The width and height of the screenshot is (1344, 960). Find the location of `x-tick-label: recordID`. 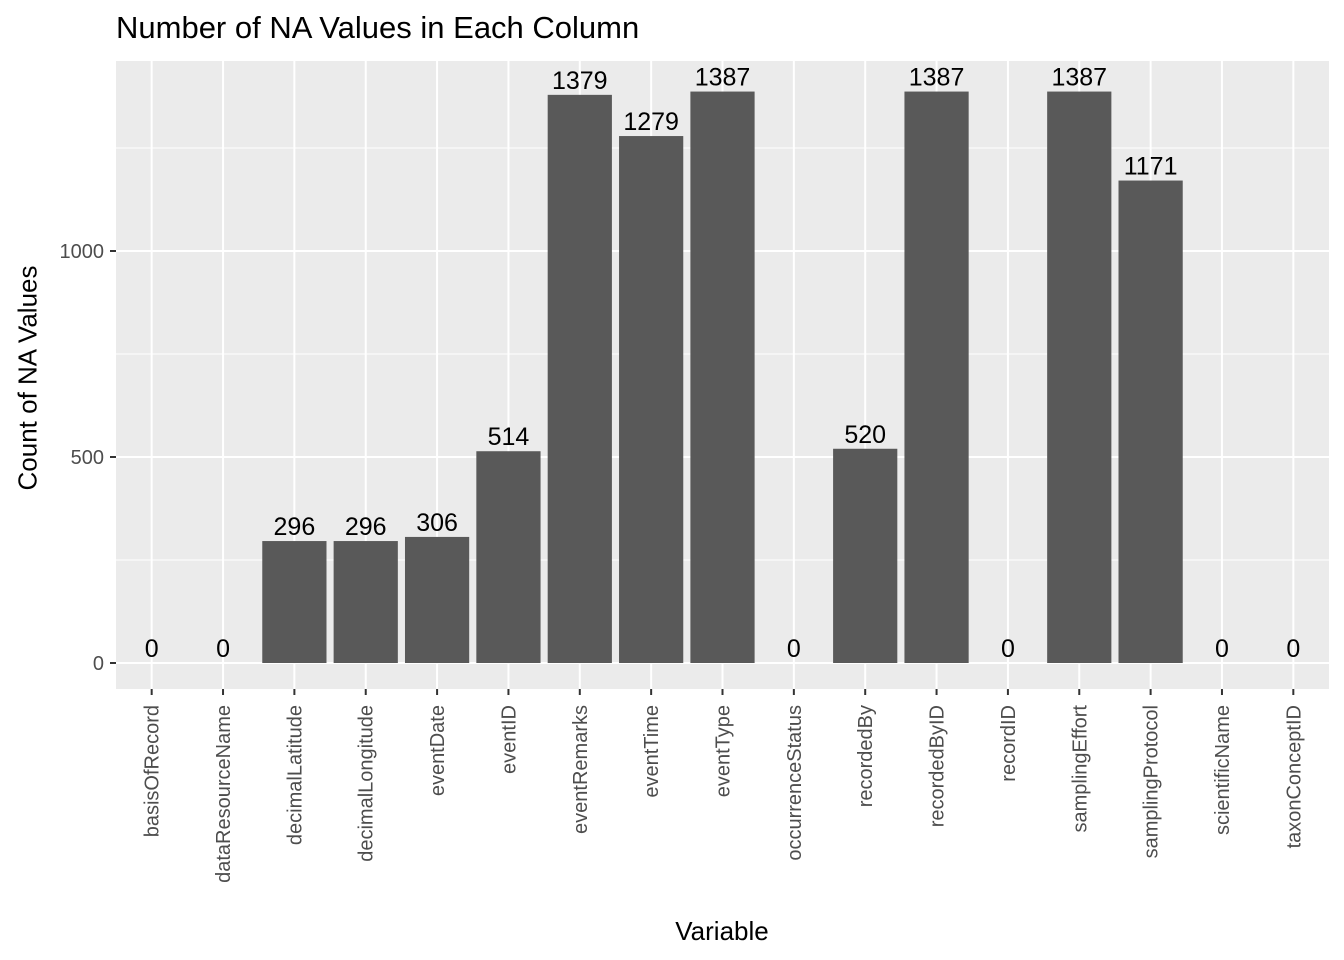

x-tick-label: recordID is located at coordinates (1009, 743).